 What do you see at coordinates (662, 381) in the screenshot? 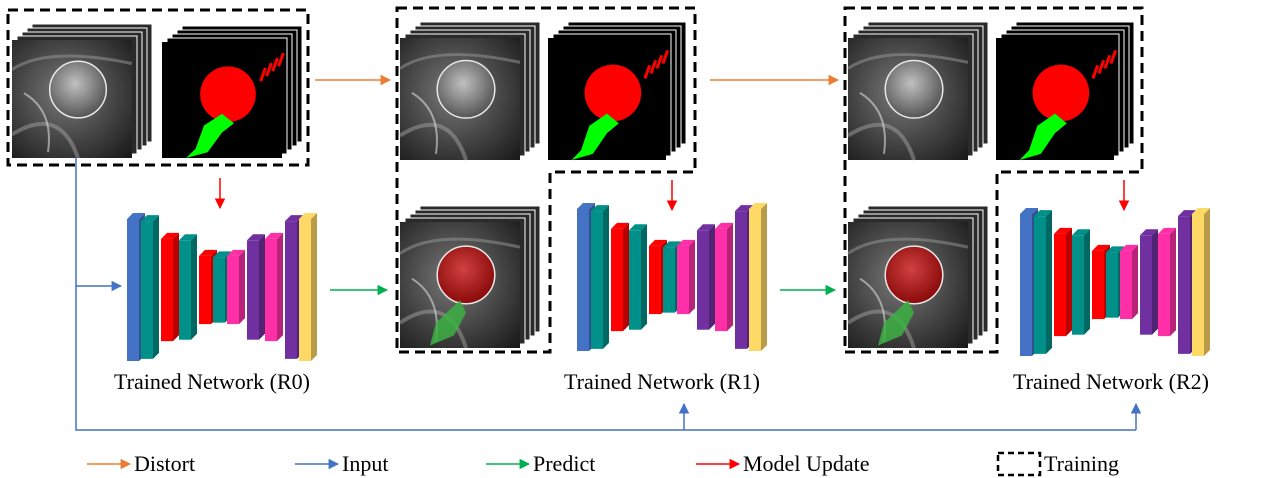
I see `network-label-r1: Trained Network (R1)` at bounding box center [662, 381].